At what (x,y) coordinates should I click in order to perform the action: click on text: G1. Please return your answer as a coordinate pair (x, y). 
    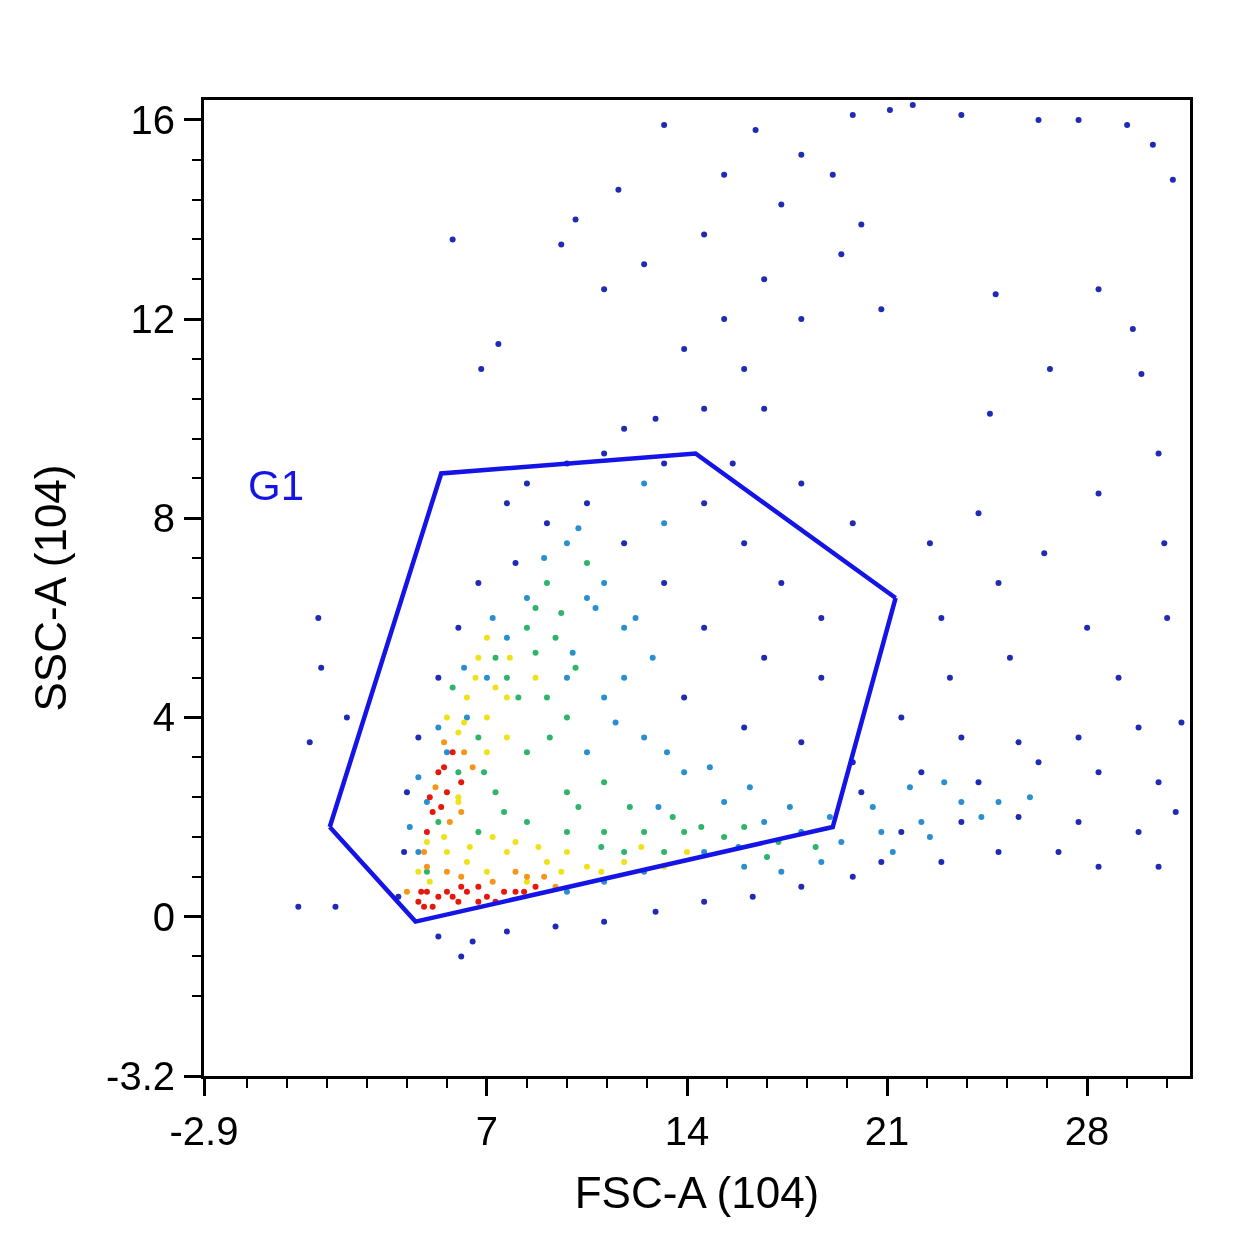
    Looking at the image, I should click on (276, 485).